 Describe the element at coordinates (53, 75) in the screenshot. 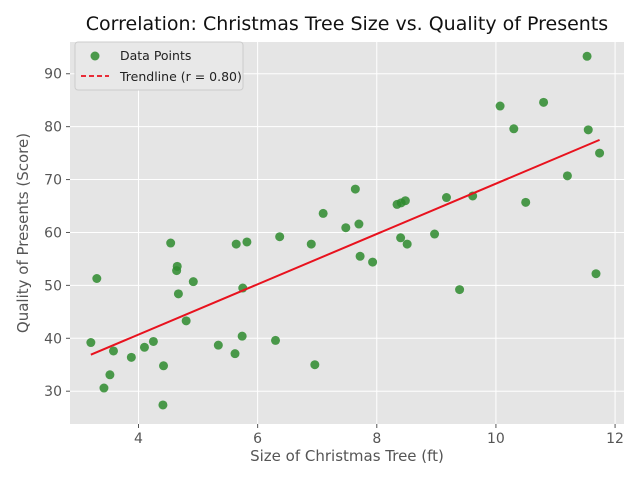

I see `y-tick-label: 90` at that location.